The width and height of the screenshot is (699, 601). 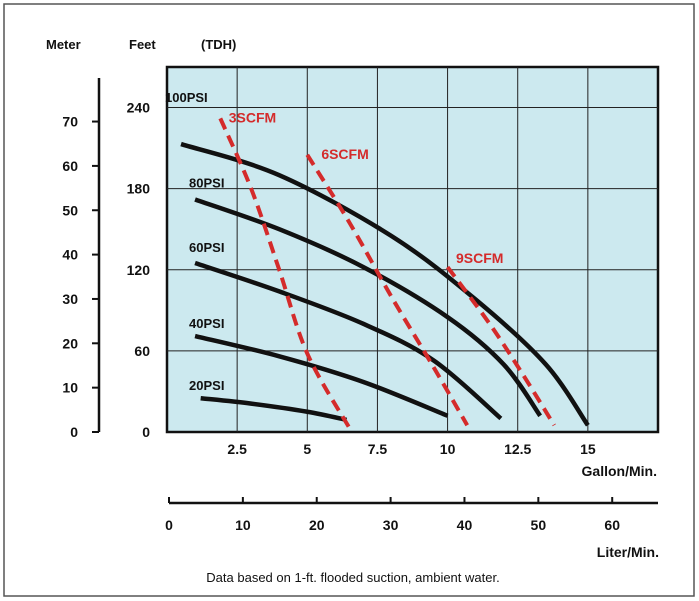 I want to click on curve-60psi, so click(x=348, y=340).